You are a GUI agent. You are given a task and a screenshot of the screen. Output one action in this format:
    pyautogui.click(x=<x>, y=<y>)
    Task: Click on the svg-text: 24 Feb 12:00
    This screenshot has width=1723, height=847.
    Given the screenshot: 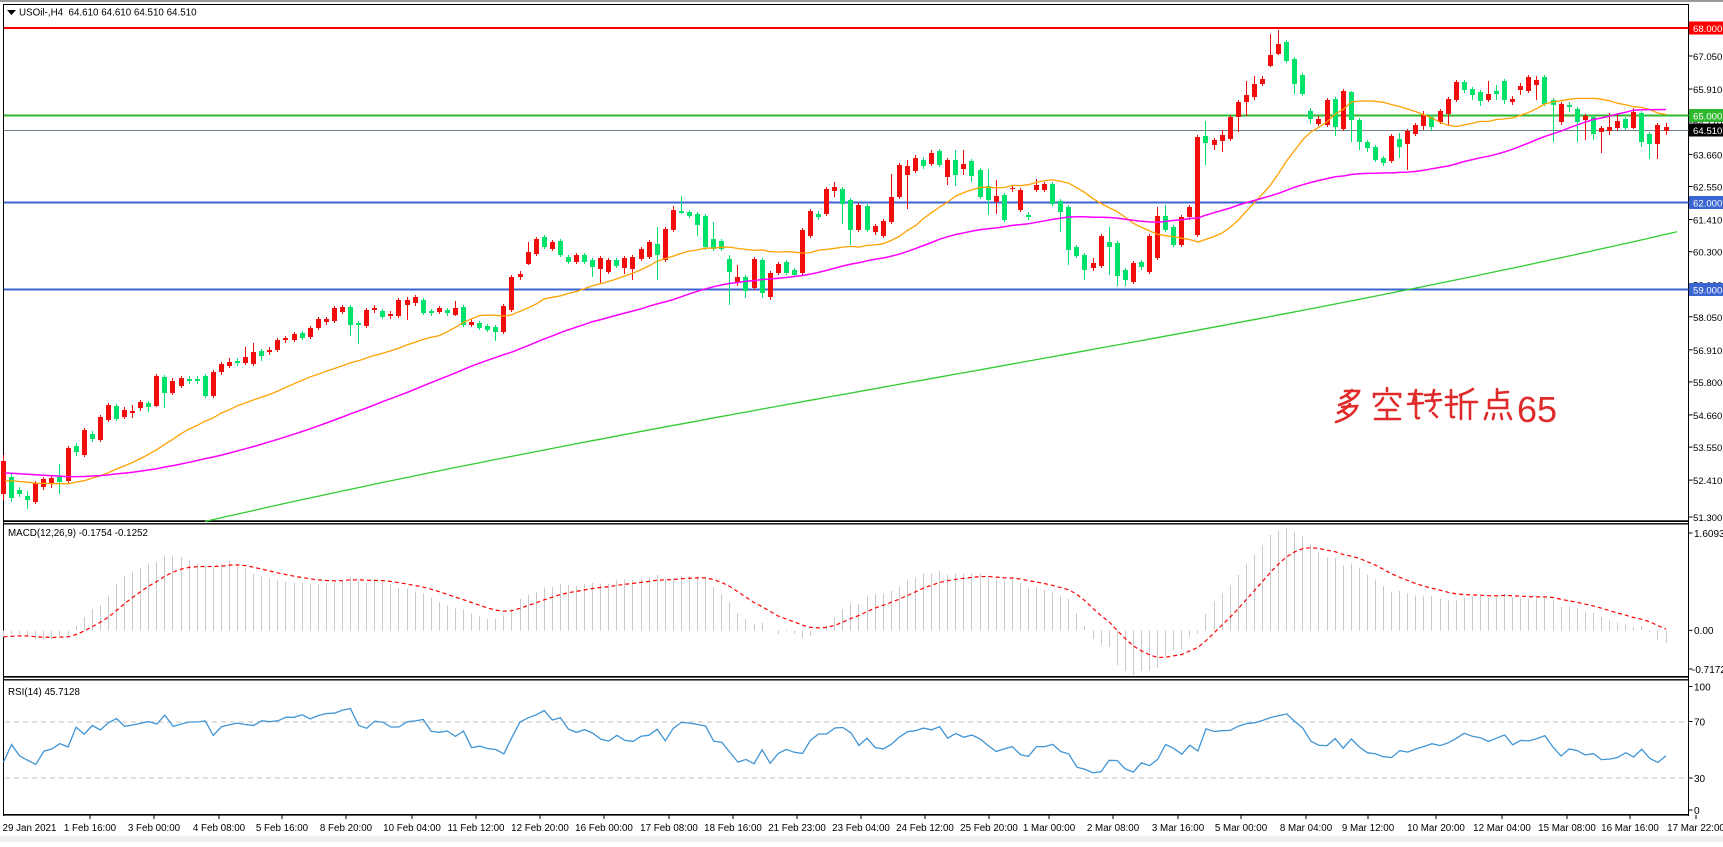 What is the action you would take?
    pyautogui.click(x=925, y=828)
    